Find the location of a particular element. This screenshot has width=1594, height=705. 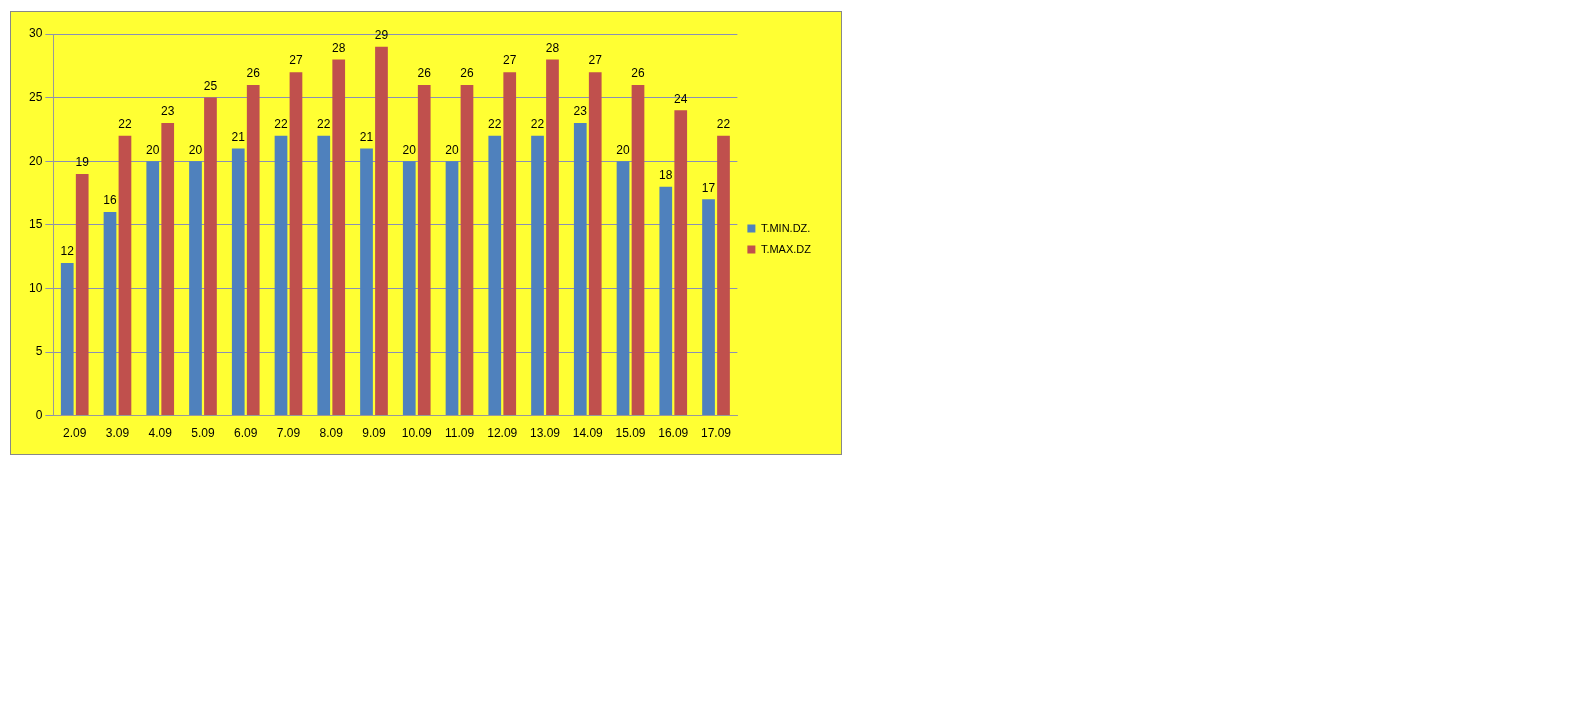

x-tick-label: 10.09 is located at coordinates (417, 433).